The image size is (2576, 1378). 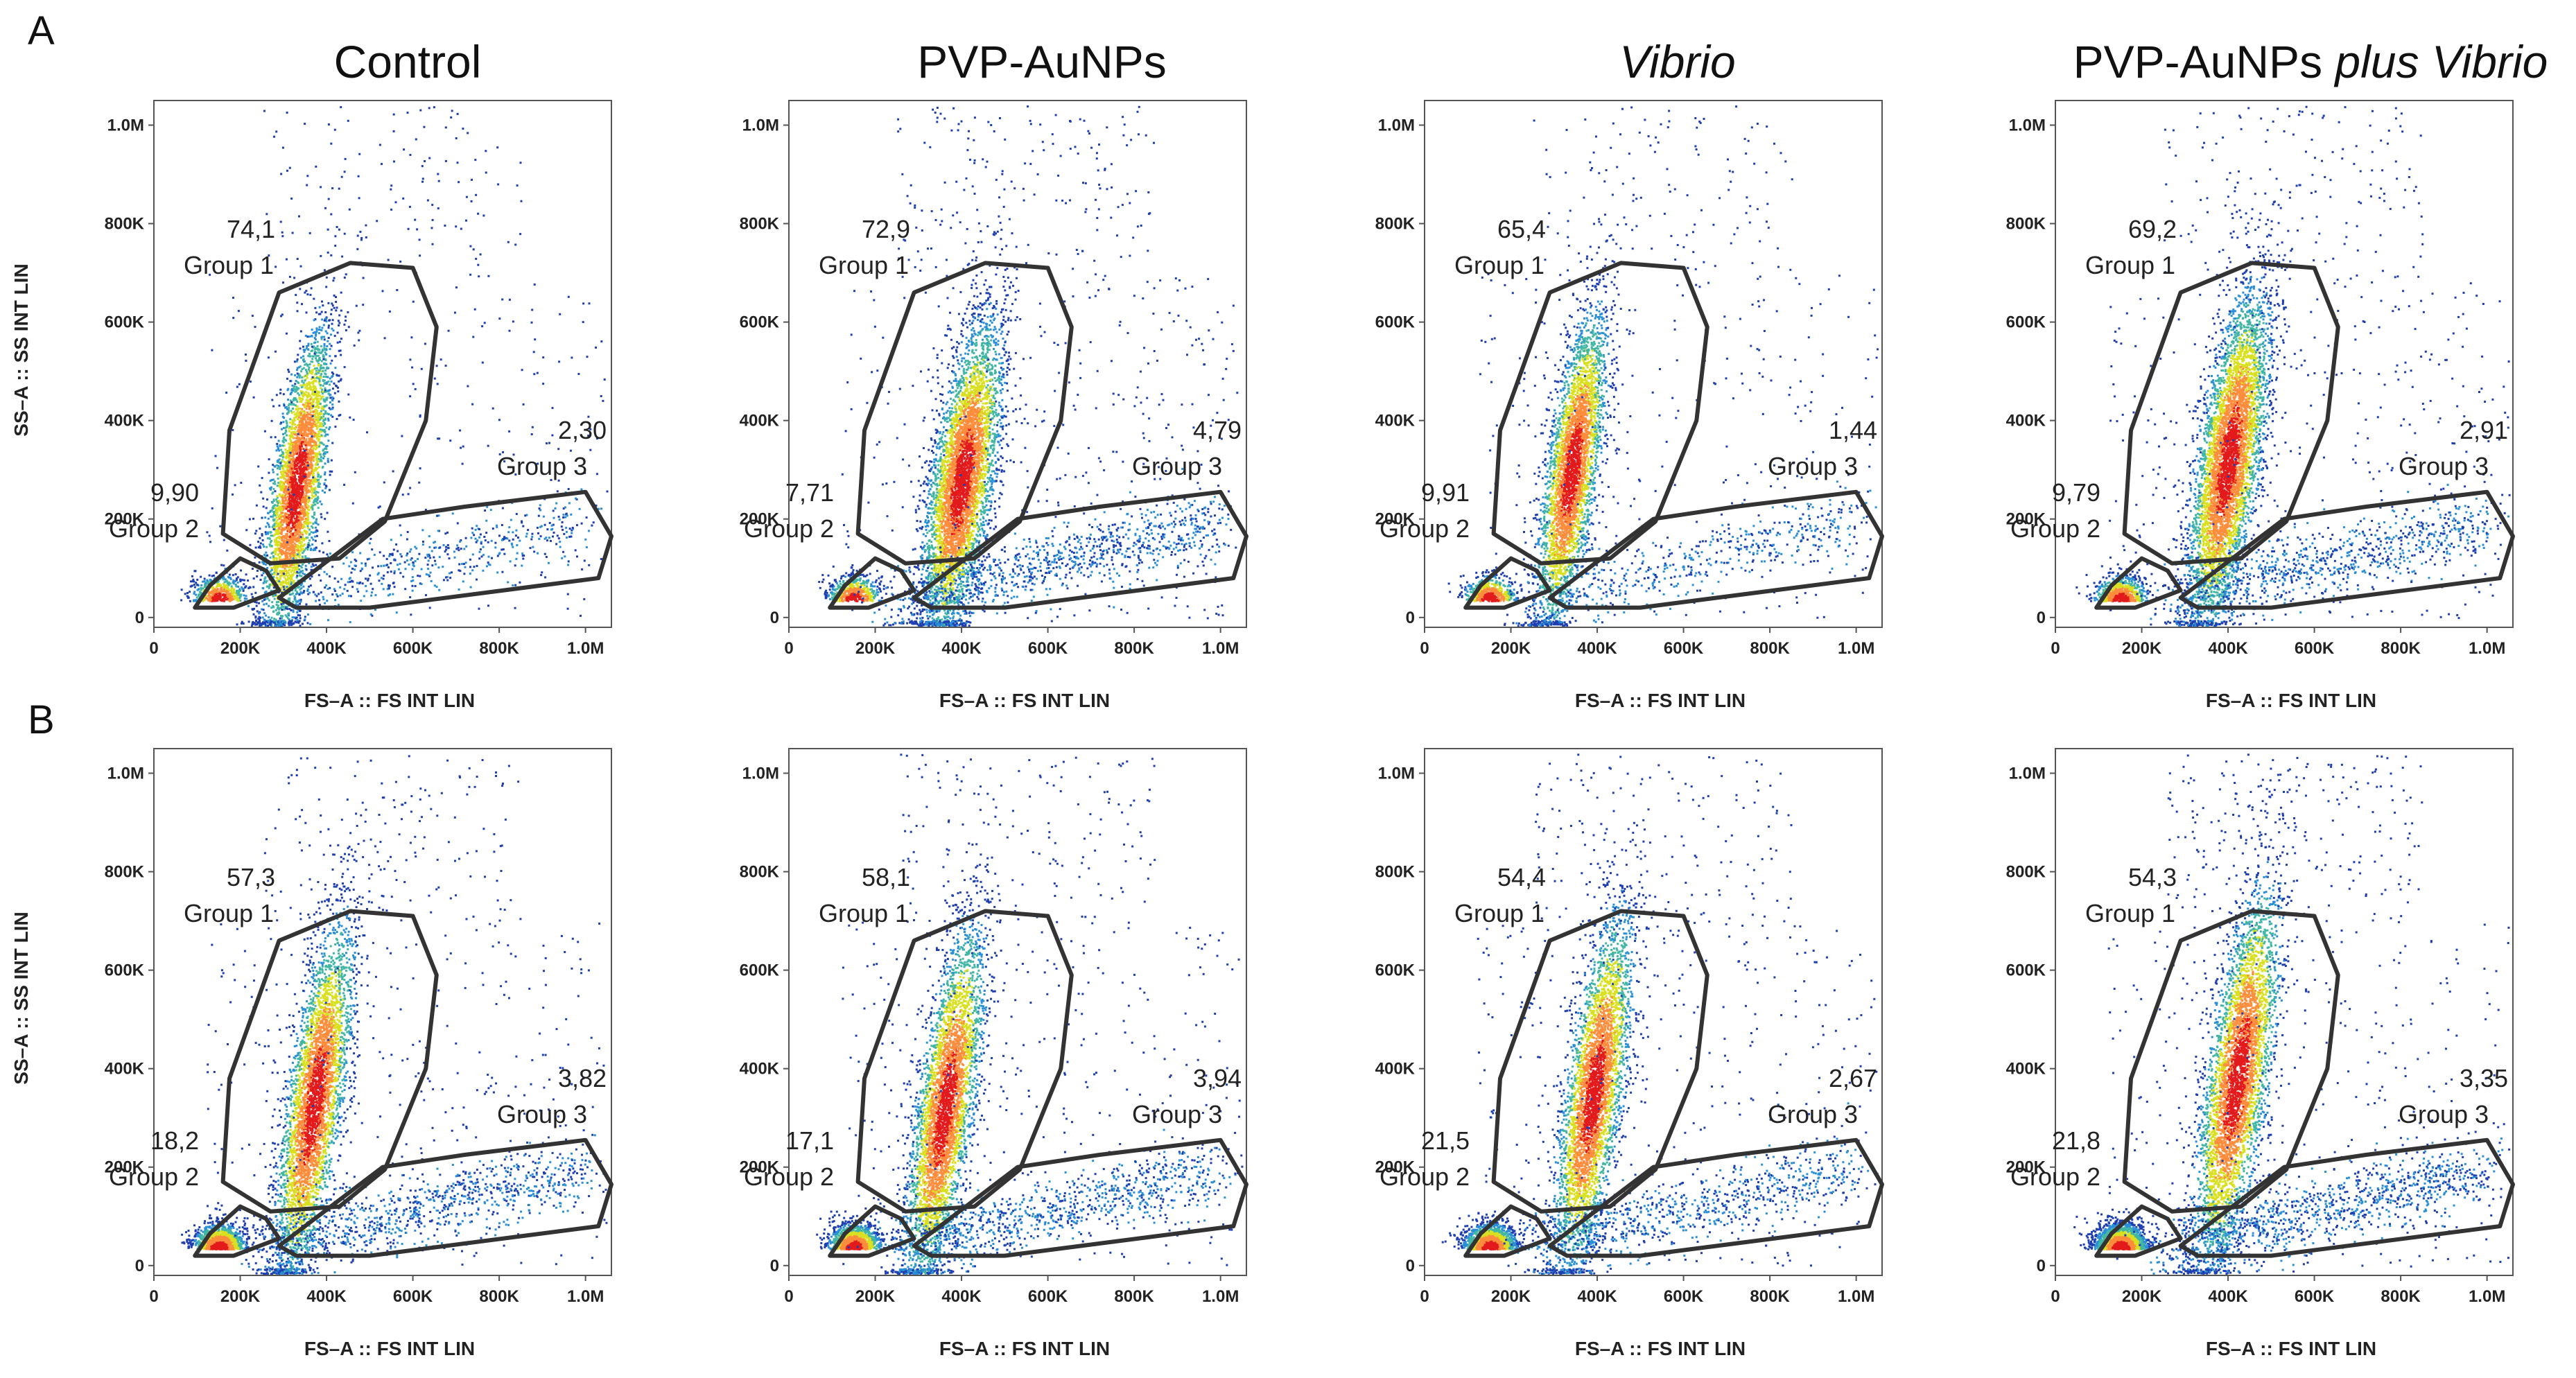 What do you see at coordinates (251, 229) in the screenshot?
I see `gate-percent-1: 74,1` at bounding box center [251, 229].